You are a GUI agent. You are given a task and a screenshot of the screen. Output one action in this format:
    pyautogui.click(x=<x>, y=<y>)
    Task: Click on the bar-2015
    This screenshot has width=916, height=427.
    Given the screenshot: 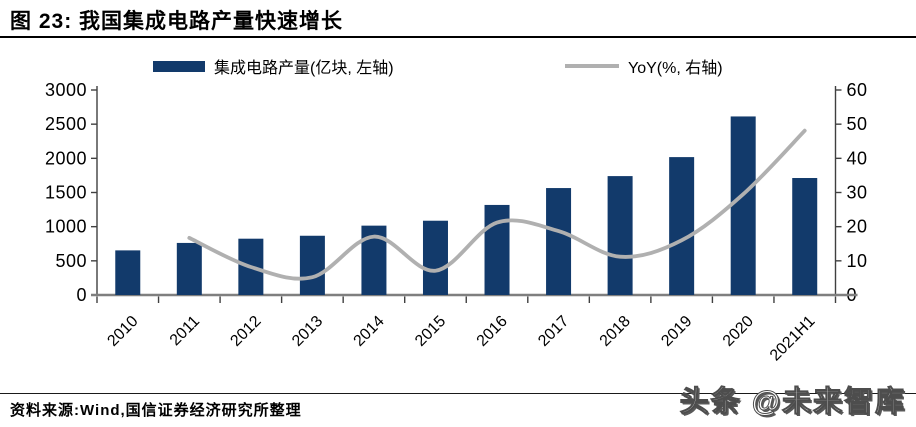 What is the action you would take?
    pyautogui.click(x=435, y=257)
    